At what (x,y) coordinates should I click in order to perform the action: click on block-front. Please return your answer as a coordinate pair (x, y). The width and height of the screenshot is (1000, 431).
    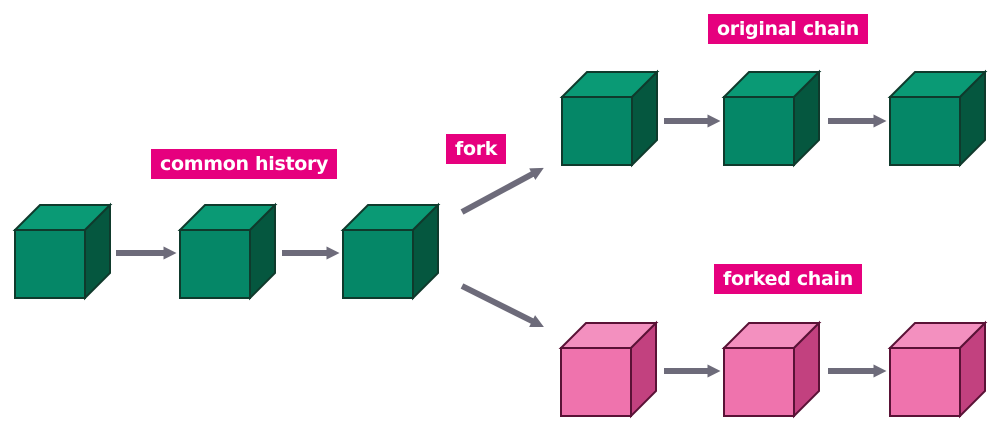
    Looking at the image, I should click on (50, 264).